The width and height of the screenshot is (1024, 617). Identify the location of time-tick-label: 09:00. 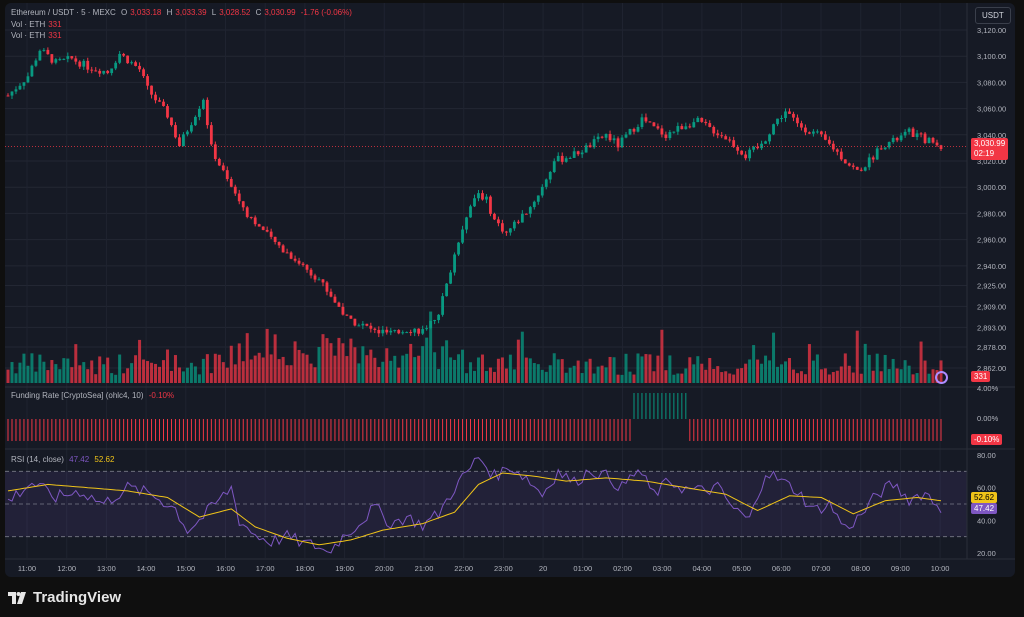
(900, 568).